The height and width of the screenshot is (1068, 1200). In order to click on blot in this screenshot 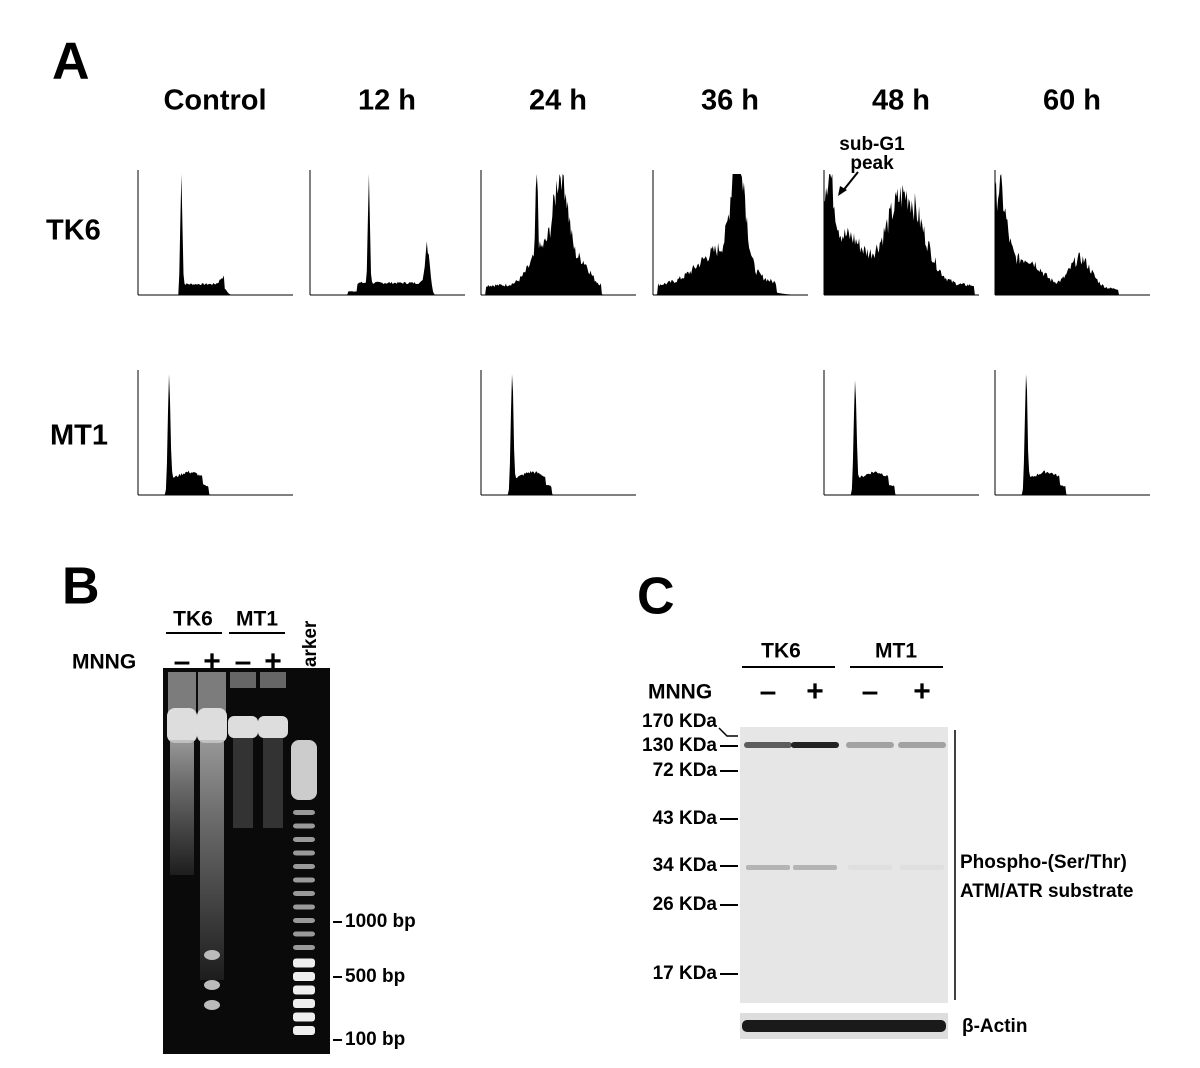, I will do `click(844, 865)`.